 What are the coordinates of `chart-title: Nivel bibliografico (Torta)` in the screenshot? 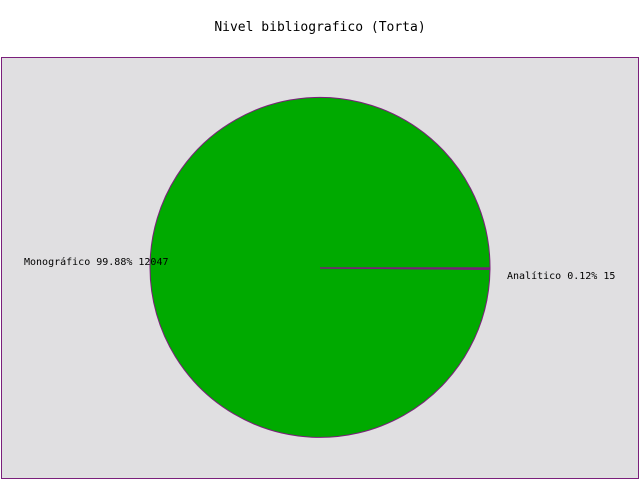 It's located at (320, 27).